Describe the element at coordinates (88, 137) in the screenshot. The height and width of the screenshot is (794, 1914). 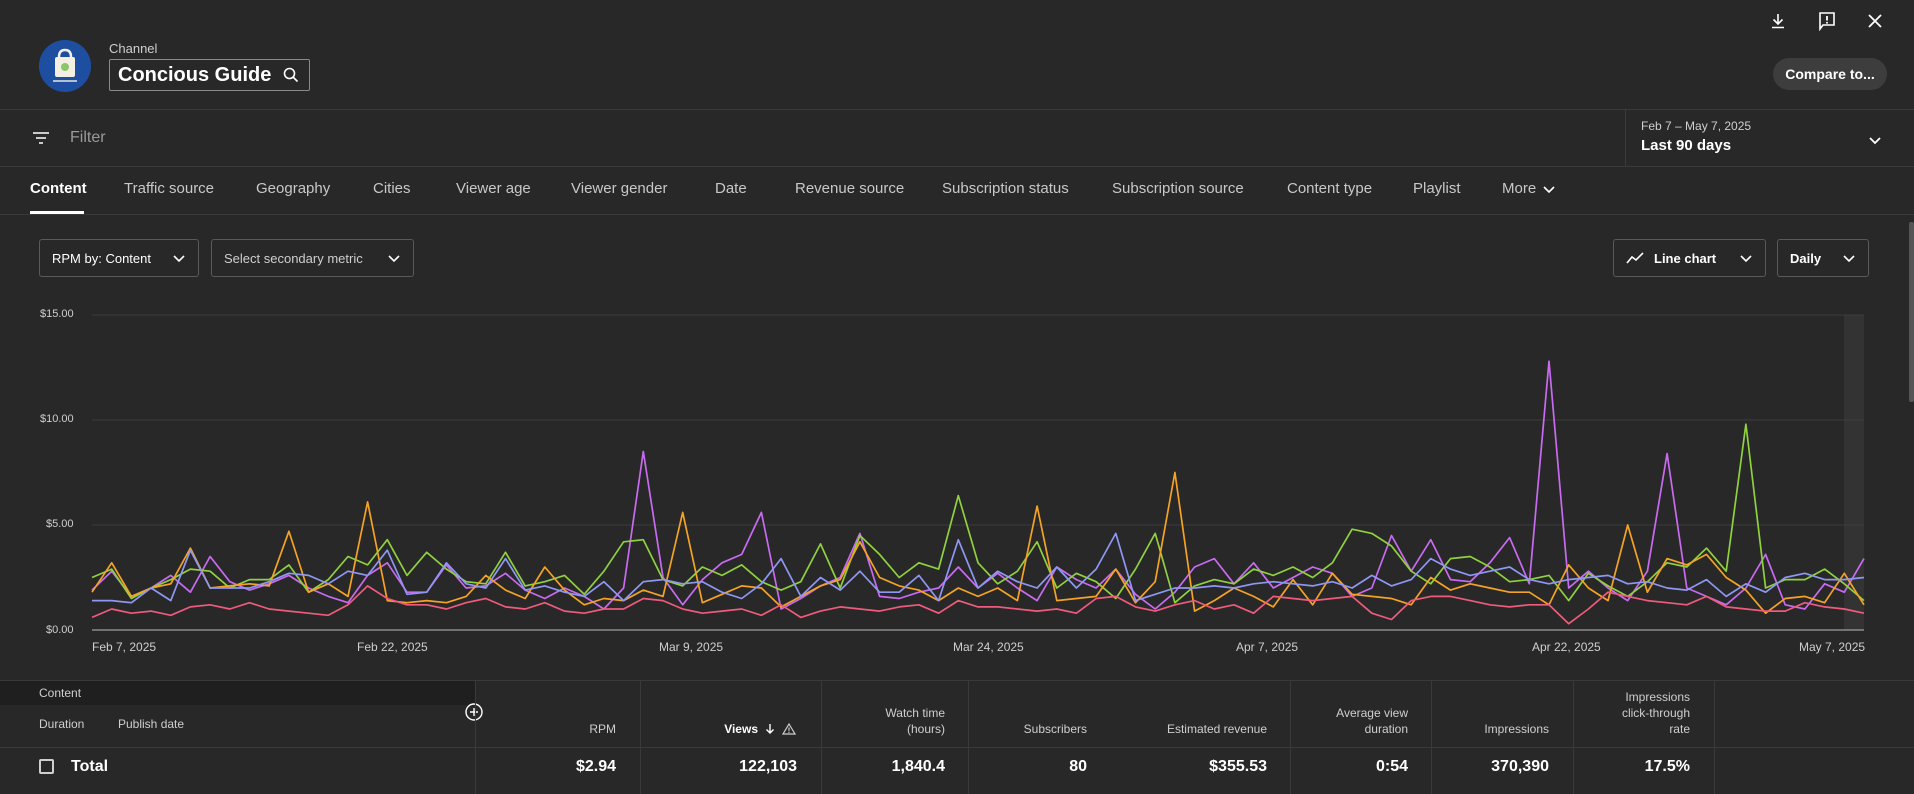
I see `filter-input: Filter` at that location.